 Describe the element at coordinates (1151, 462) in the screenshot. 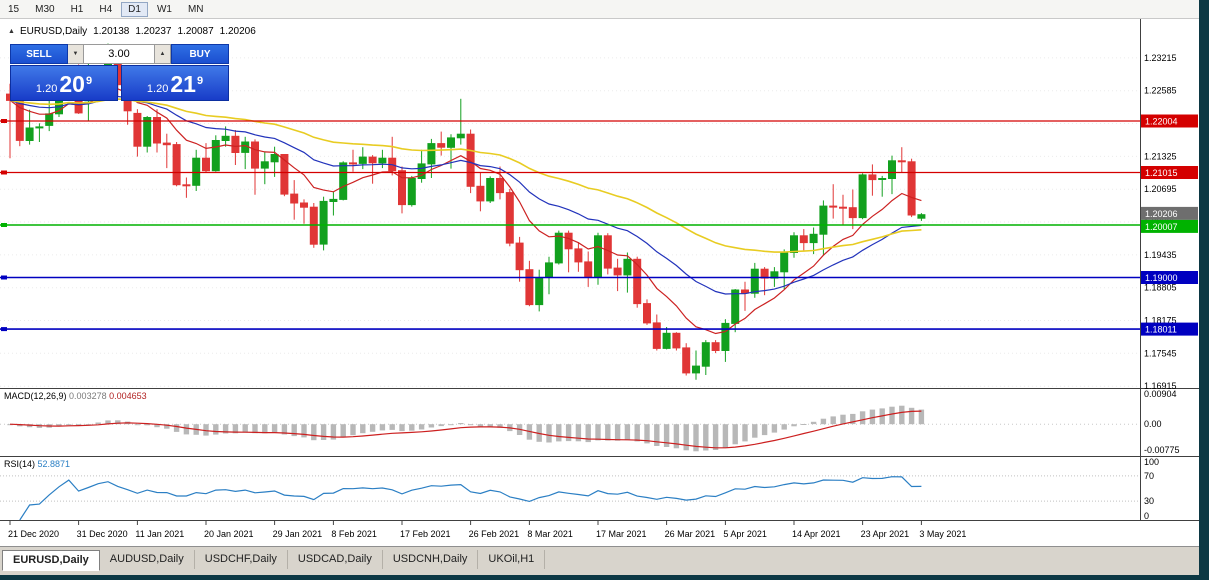

I see `svg-text: 100` at that location.